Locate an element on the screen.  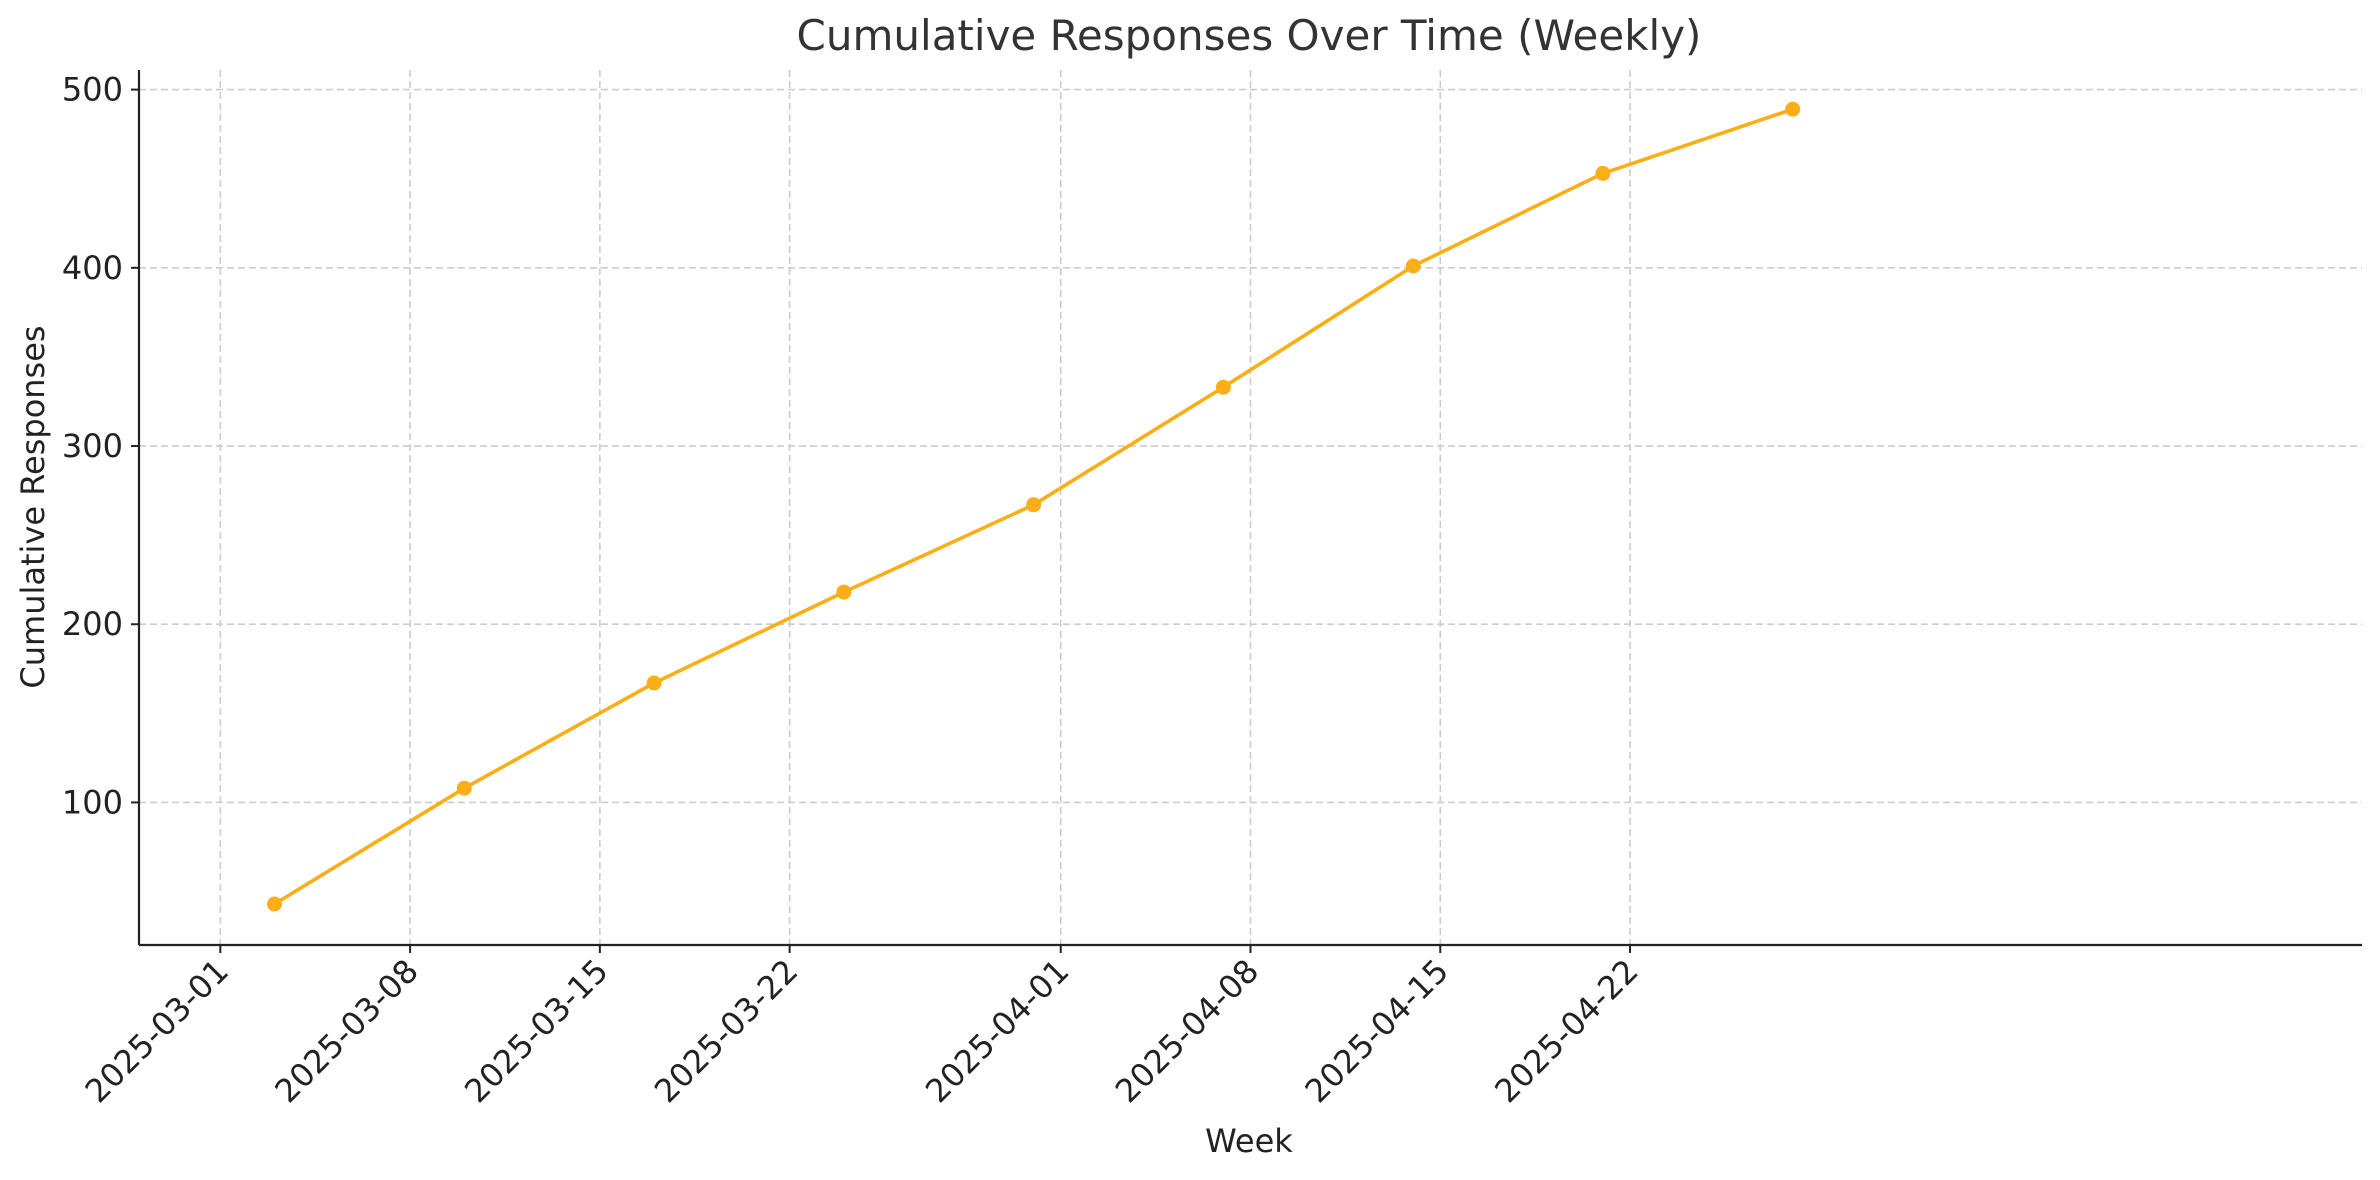
y-tick-label: 300 is located at coordinates (92, 446).